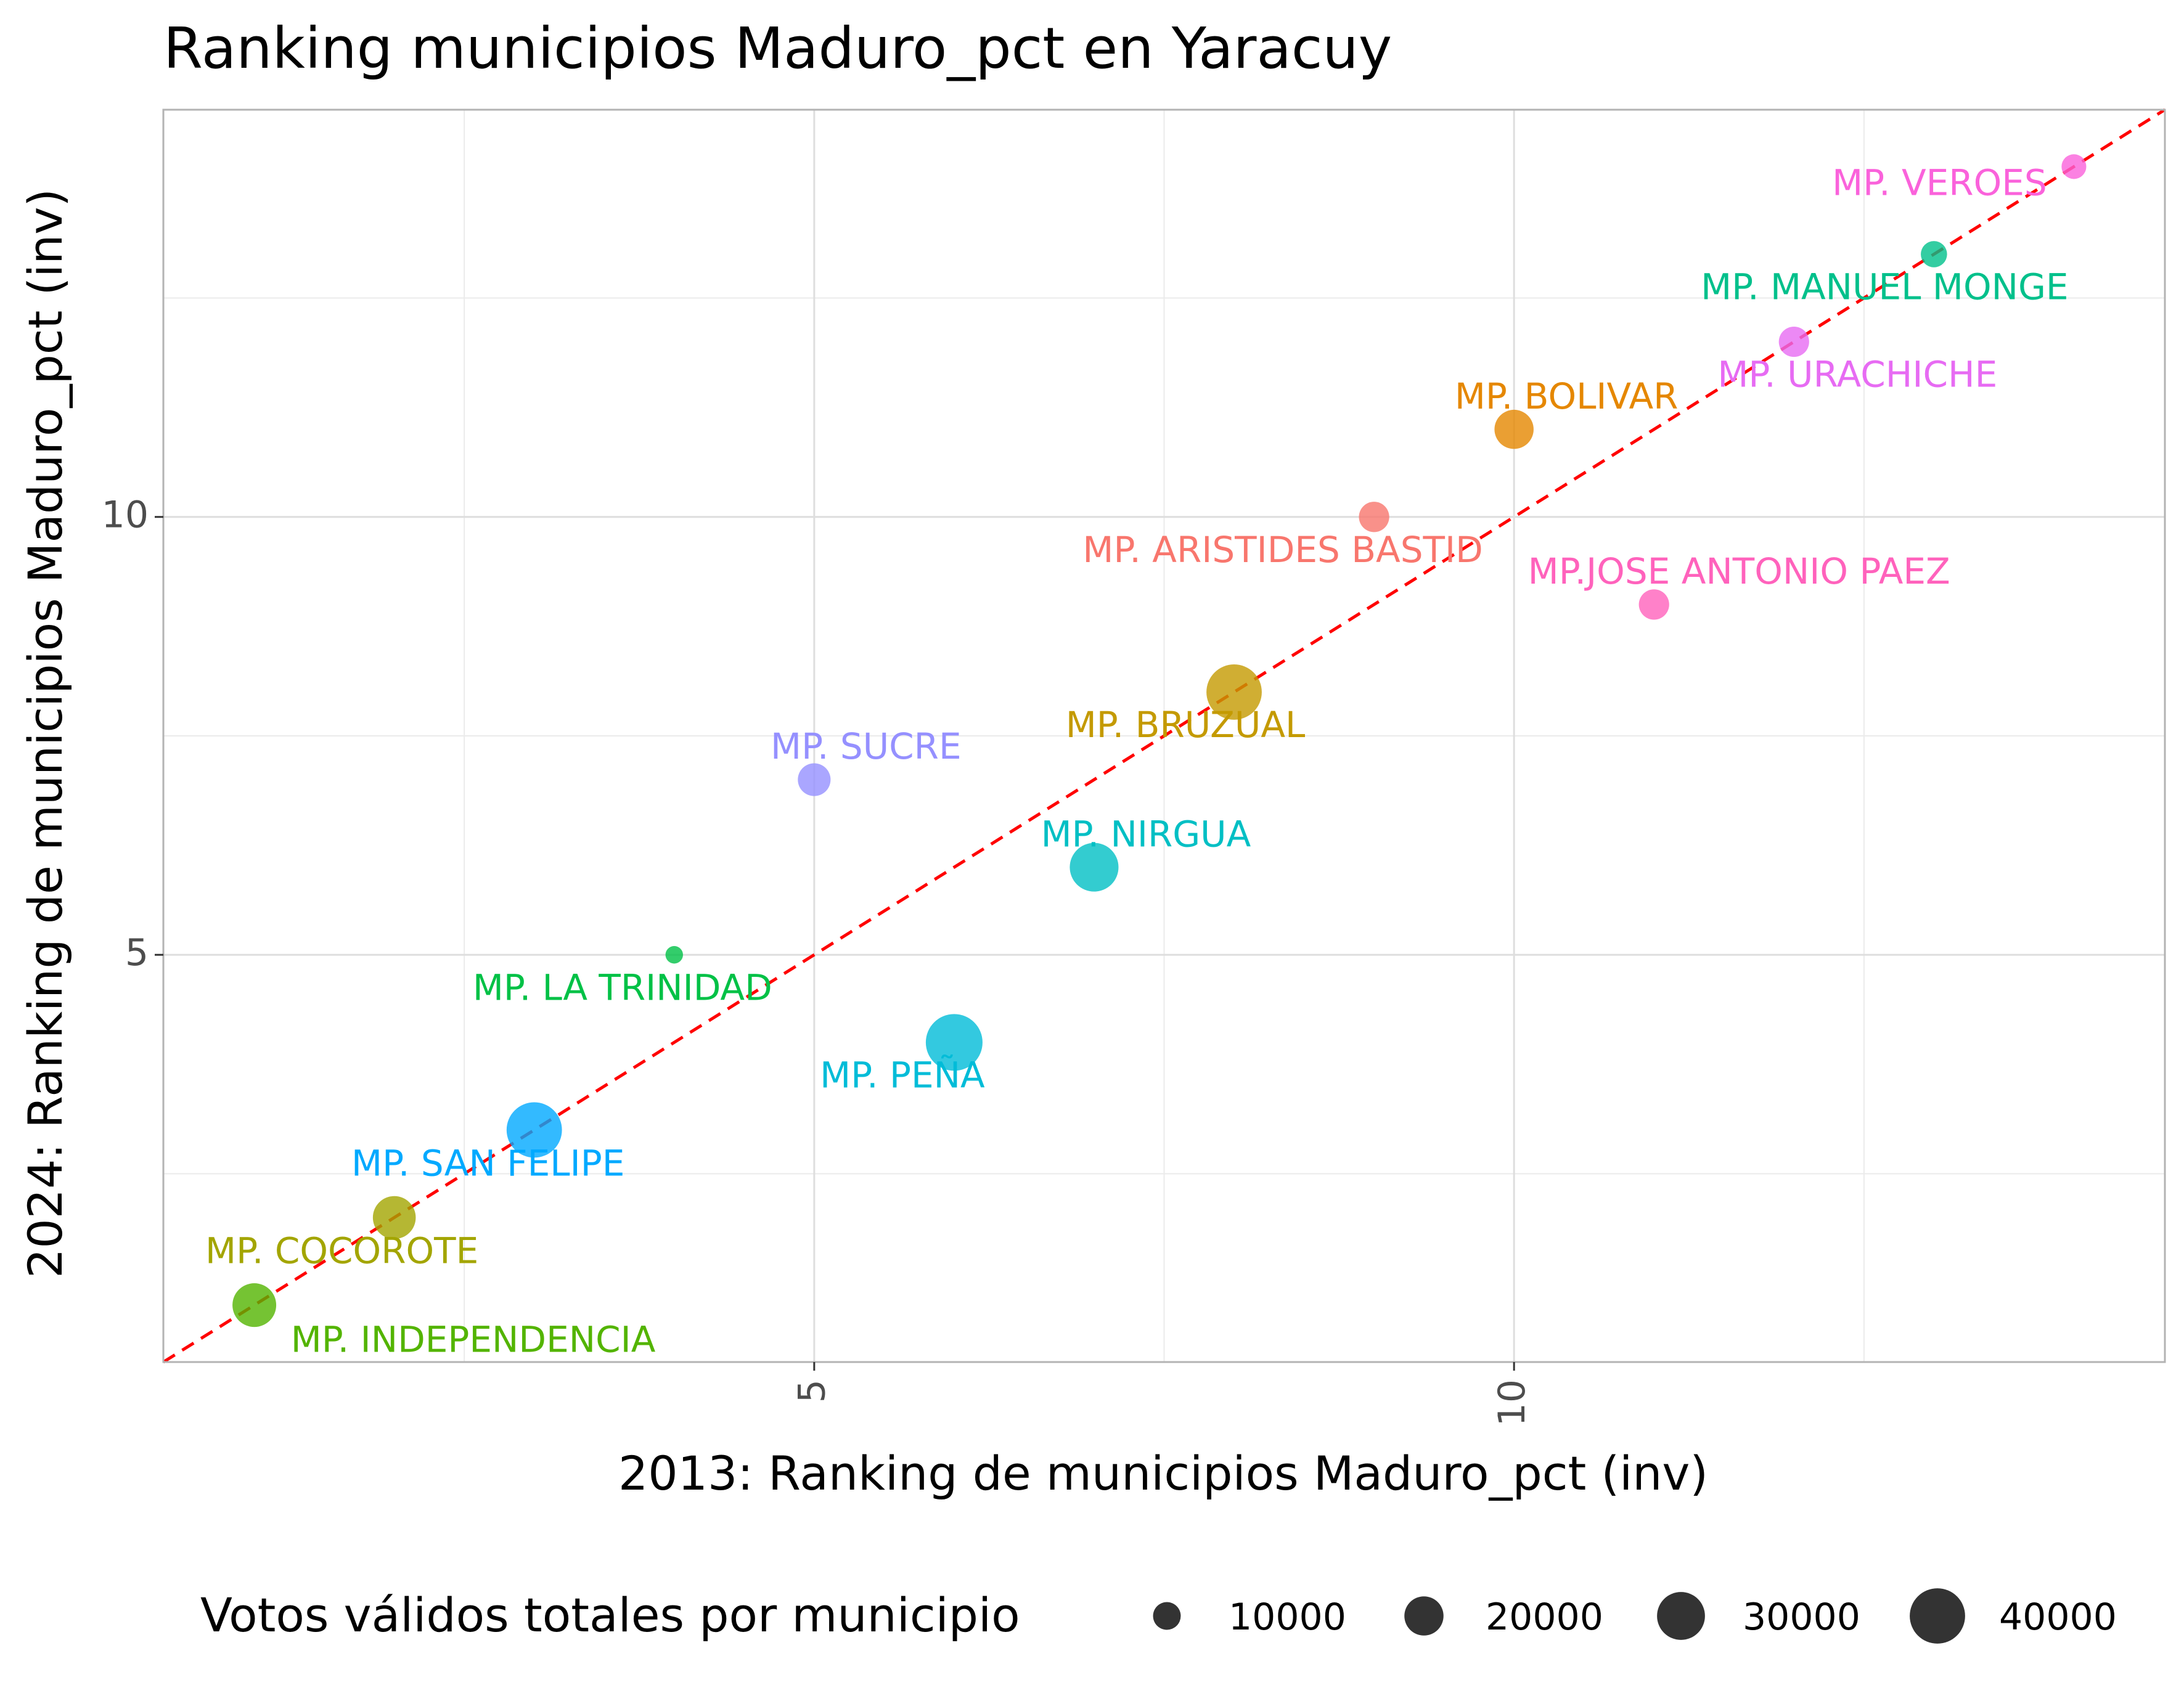  What do you see at coordinates (126, 514) in the screenshot?
I see `y-tick-label: 10` at bounding box center [126, 514].